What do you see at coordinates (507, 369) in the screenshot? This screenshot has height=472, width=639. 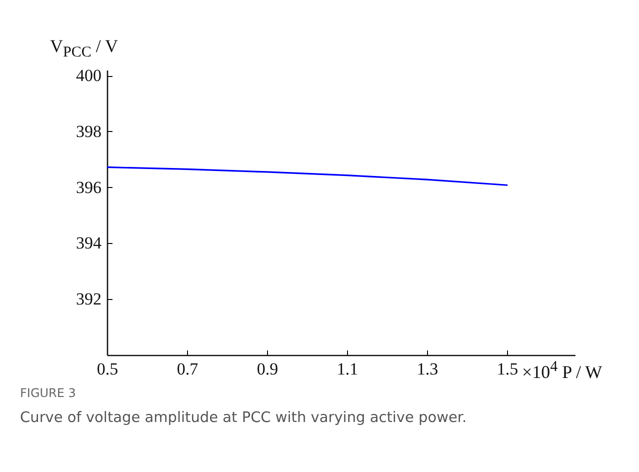 I see `x-tick-label: 1.5` at bounding box center [507, 369].